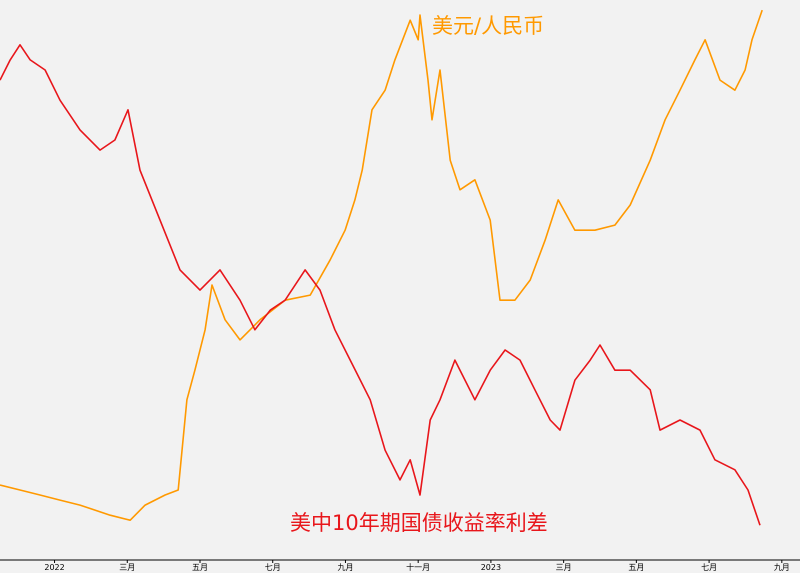  I want to click on series-label: 美中10年期国债收益率利差, so click(419, 523).